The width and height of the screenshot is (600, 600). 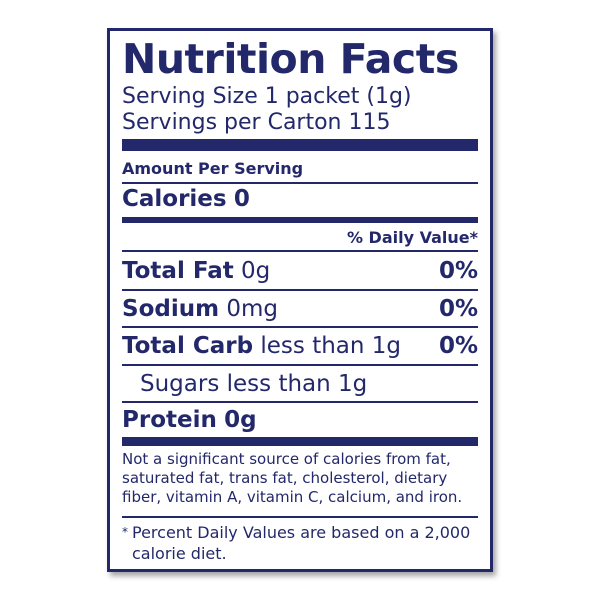 I want to click on nutrient-name: Sodium, so click(x=171, y=309).